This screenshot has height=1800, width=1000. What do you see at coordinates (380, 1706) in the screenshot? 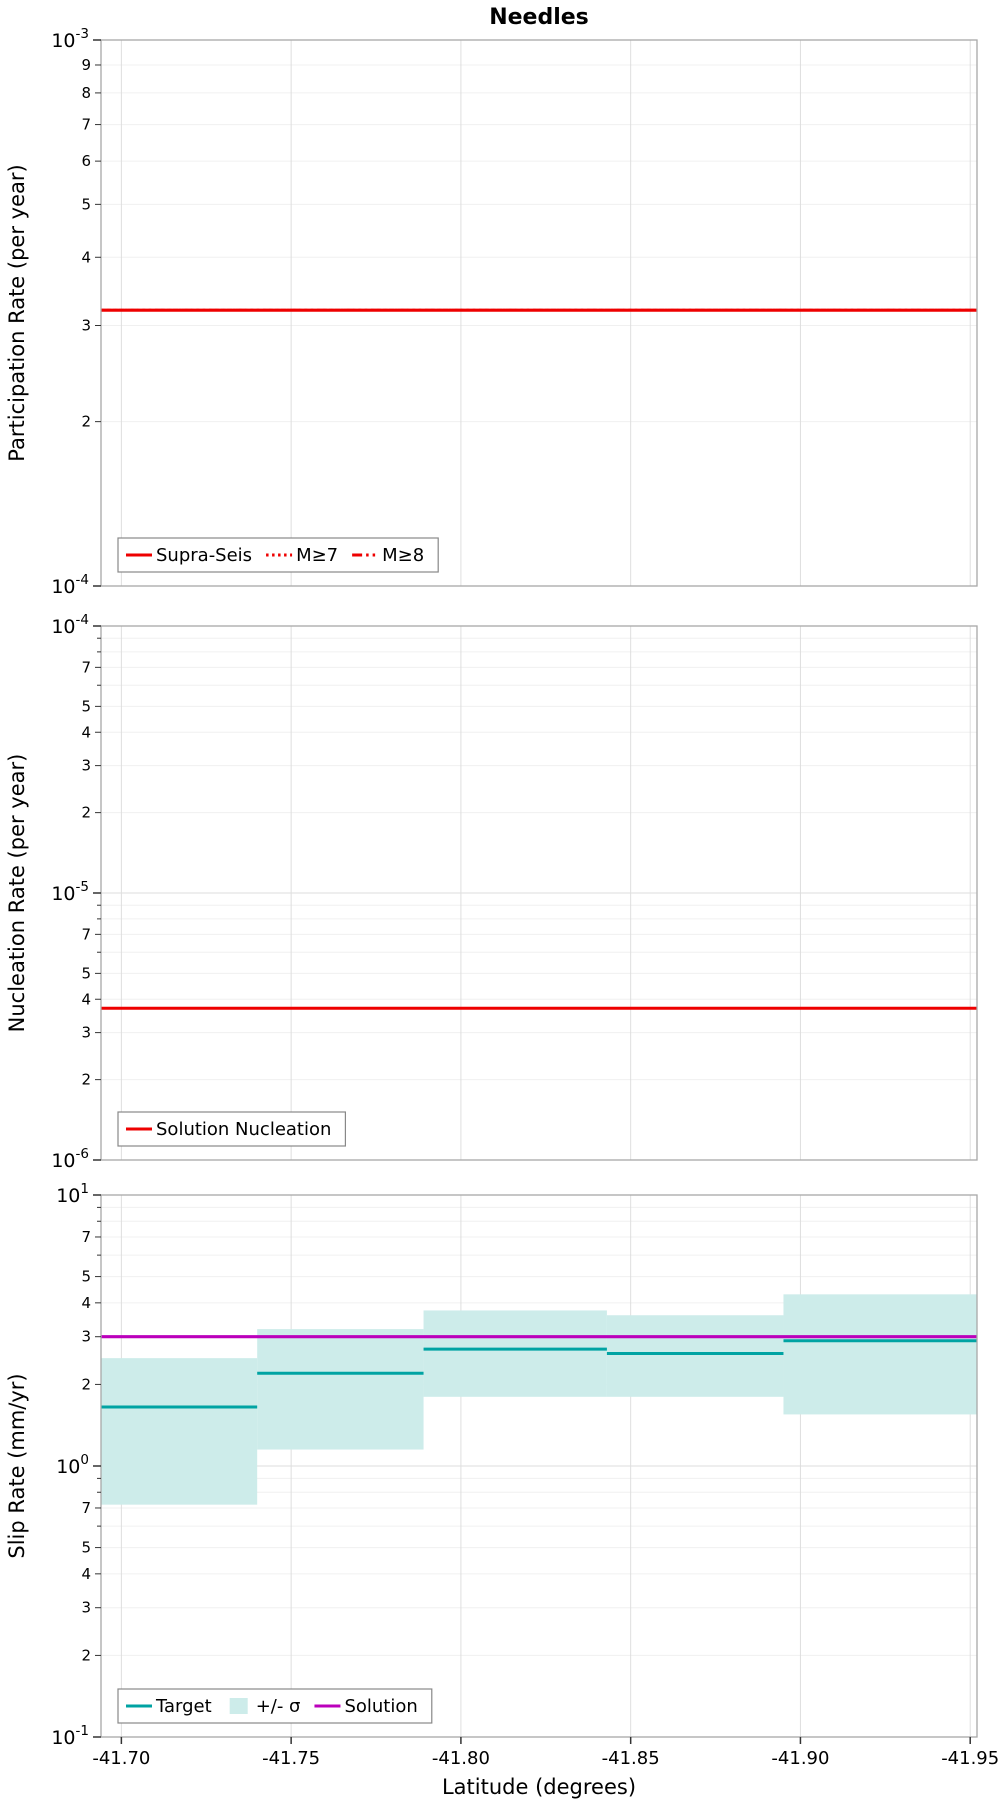
I see `legend-label-solution: Solution` at bounding box center [380, 1706].